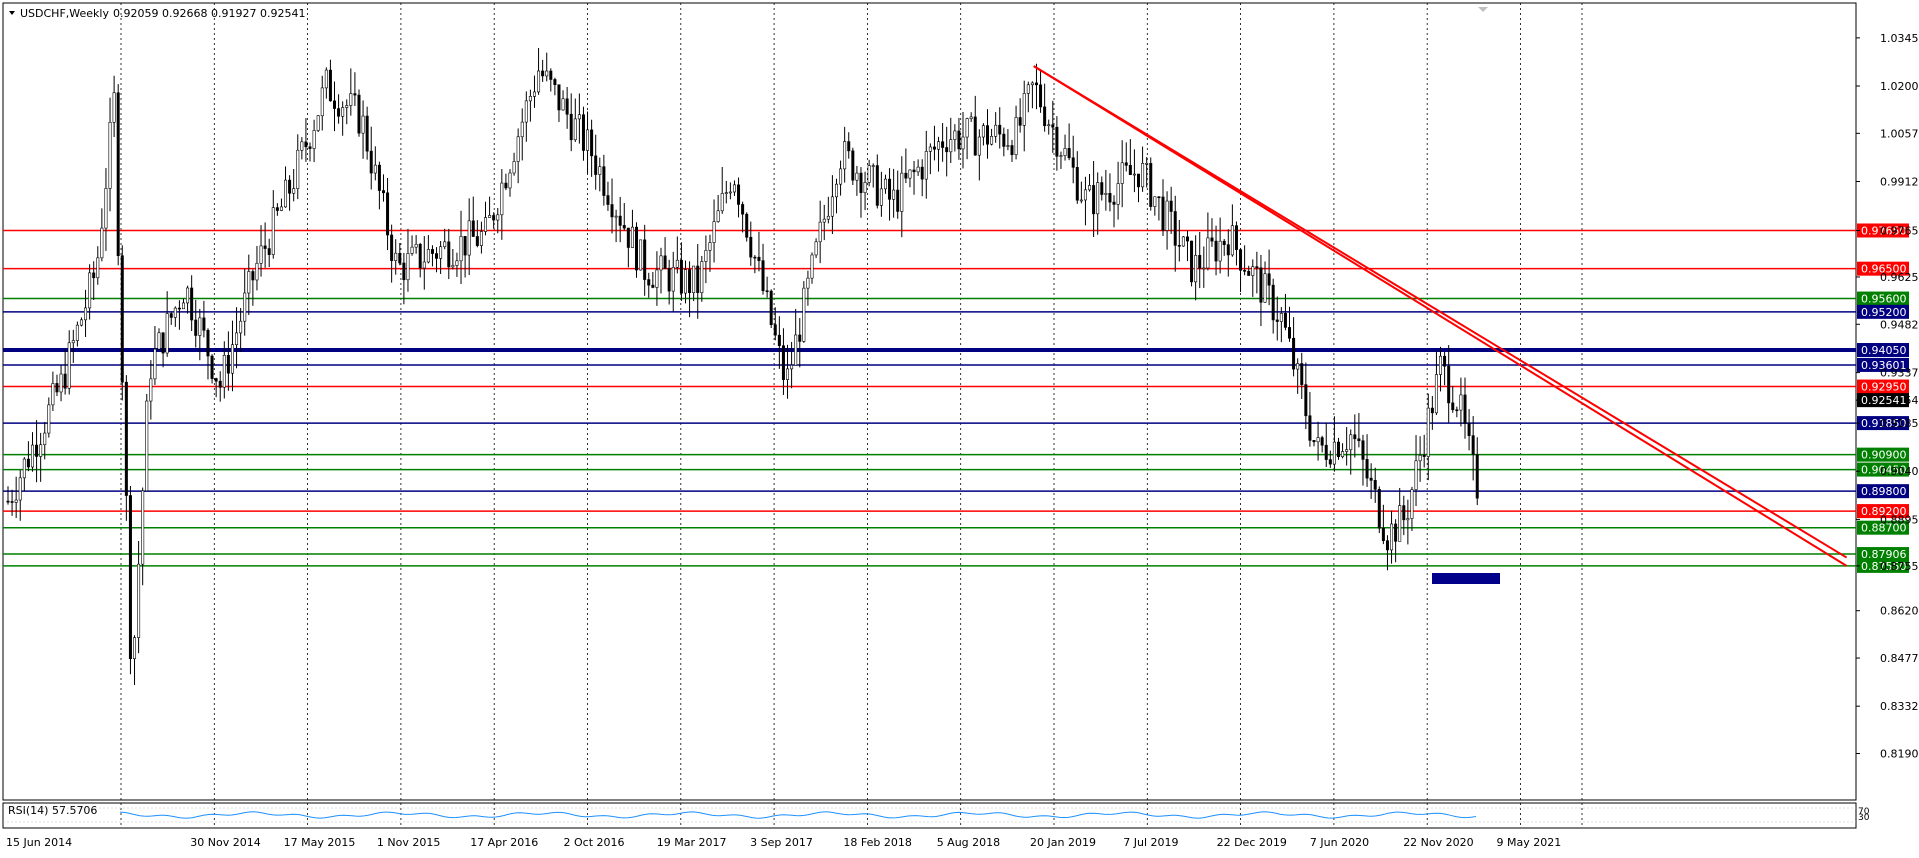  What do you see at coordinates (1438, 842) in the screenshot?
I see `time-label: 22 Nov 2020` at bounding box center [1438, 842].